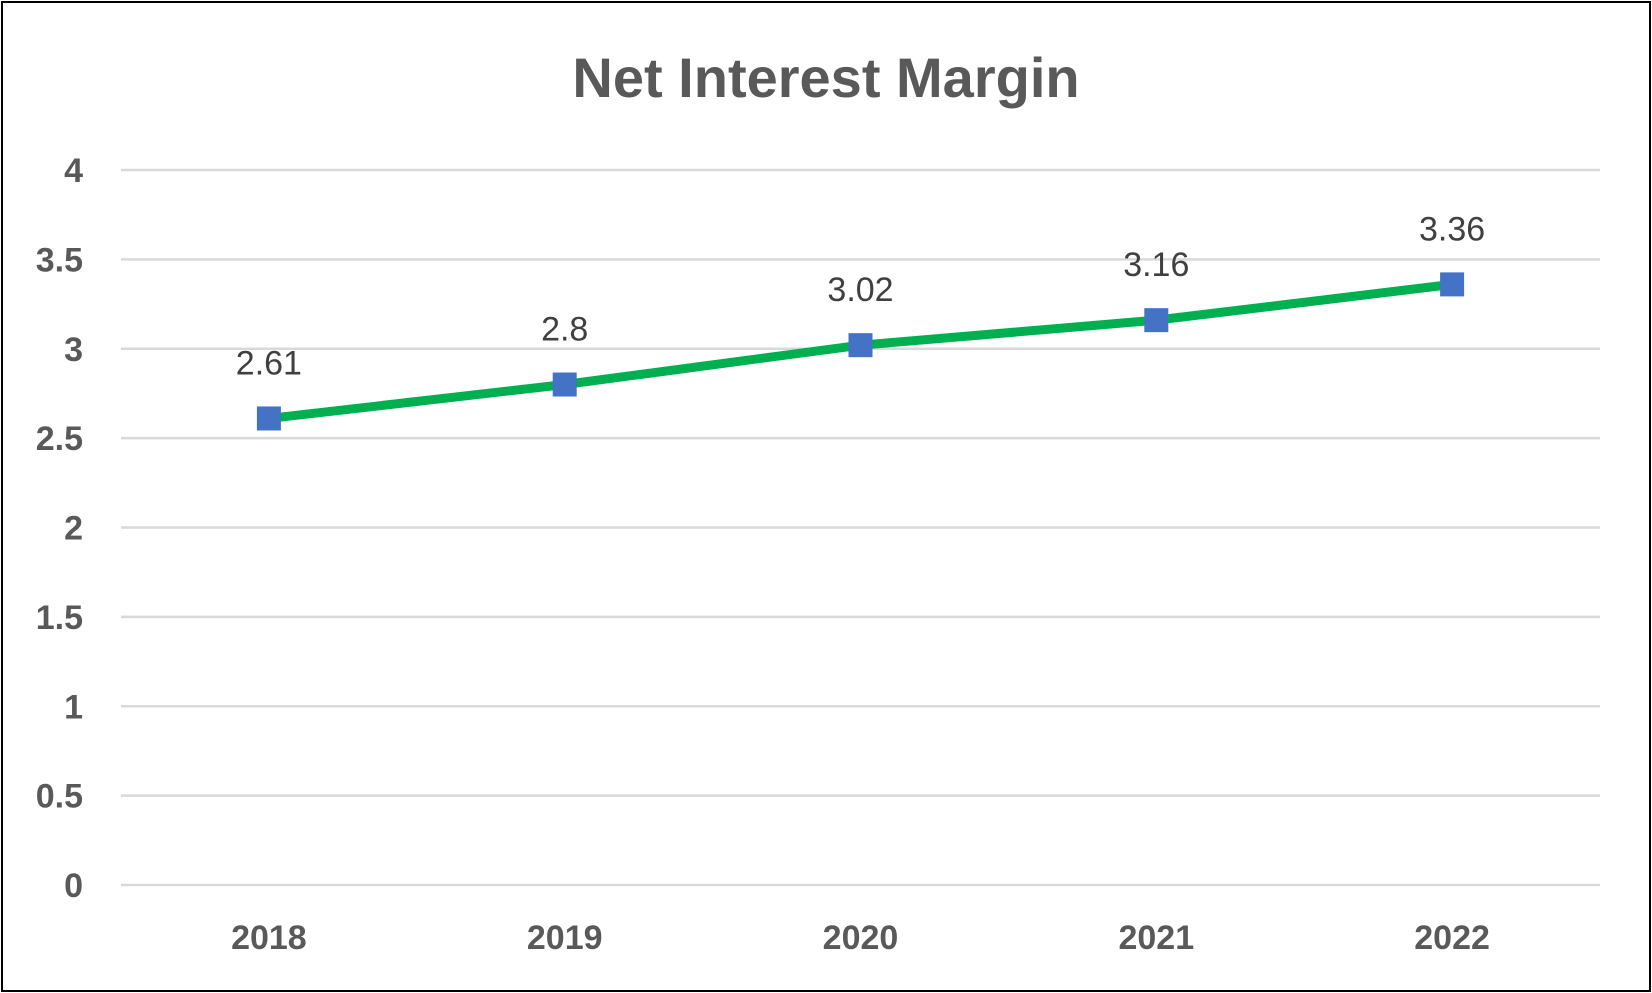 This screenshot has height=993, width=1652. I want to click on y-tick-label: 3.5, so click(59, 260).